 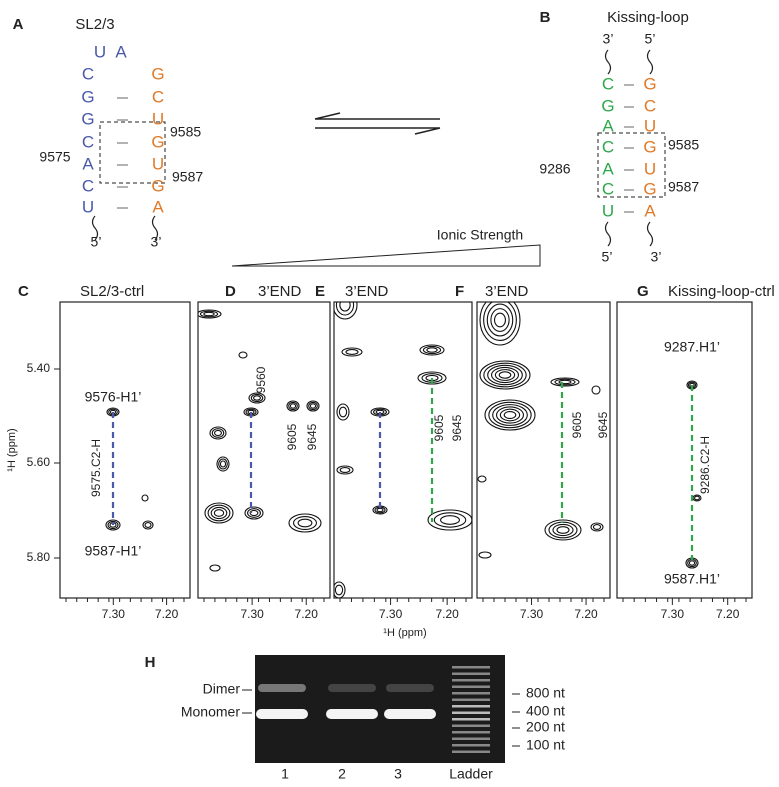 What do you see at coordinates (603, 424) in the screenshot?
I see `peak-annotation: 9645` at bounding box center [603, 424].